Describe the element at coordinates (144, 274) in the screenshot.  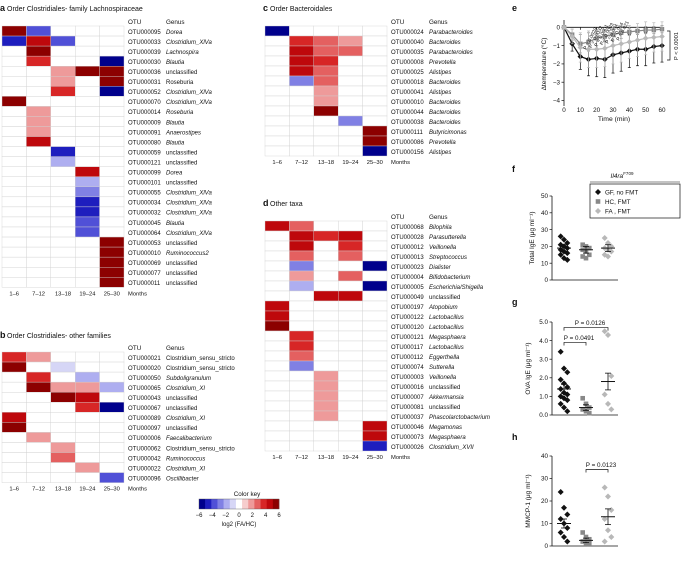
I see `otu-id: OTU000077` at that location.